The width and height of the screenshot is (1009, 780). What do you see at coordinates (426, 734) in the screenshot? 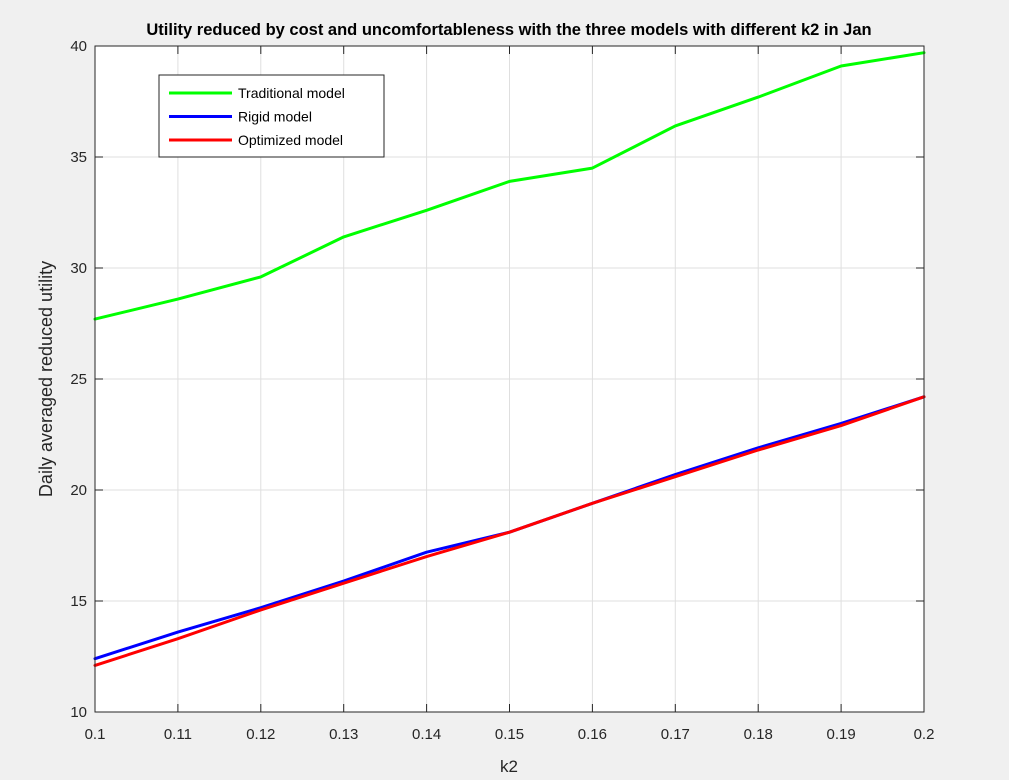
I see `x-tick-label: 0.14` at bounding box center [426, 734].